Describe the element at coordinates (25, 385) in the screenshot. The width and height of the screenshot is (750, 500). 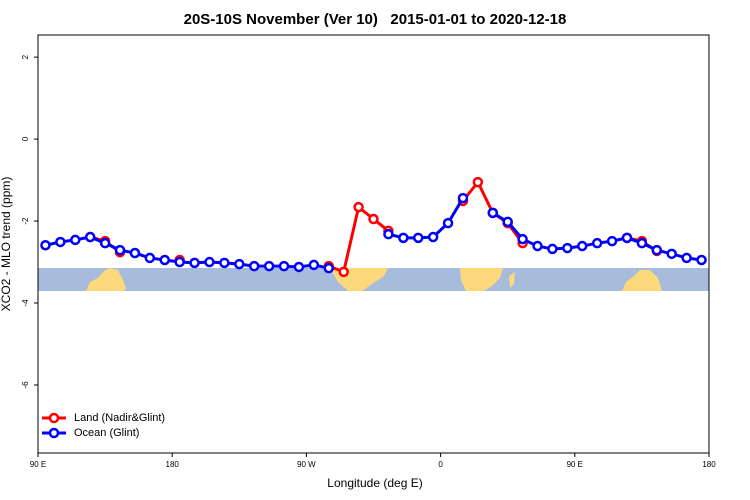
I see `y-tick-label: -6` at that location.